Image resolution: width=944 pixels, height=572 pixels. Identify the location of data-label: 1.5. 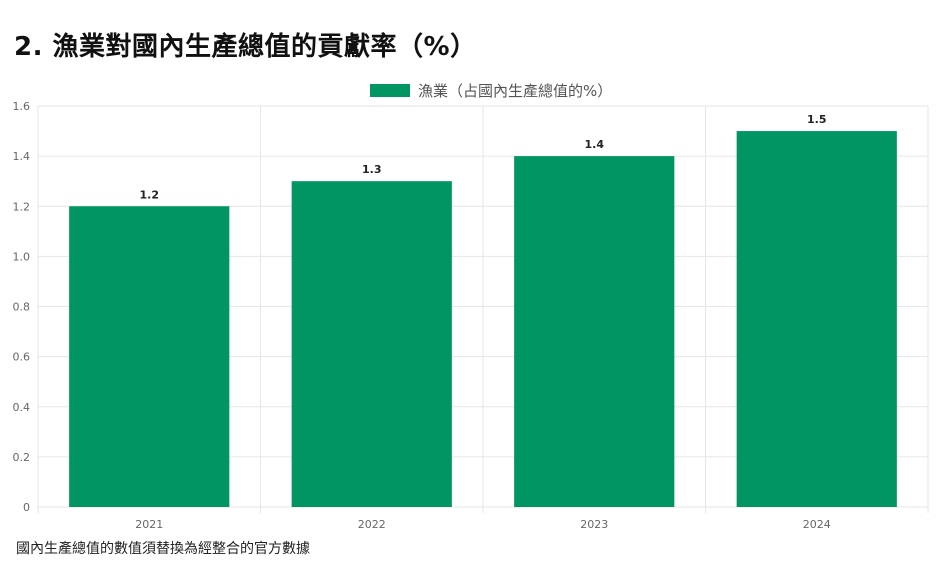
(817, 119).